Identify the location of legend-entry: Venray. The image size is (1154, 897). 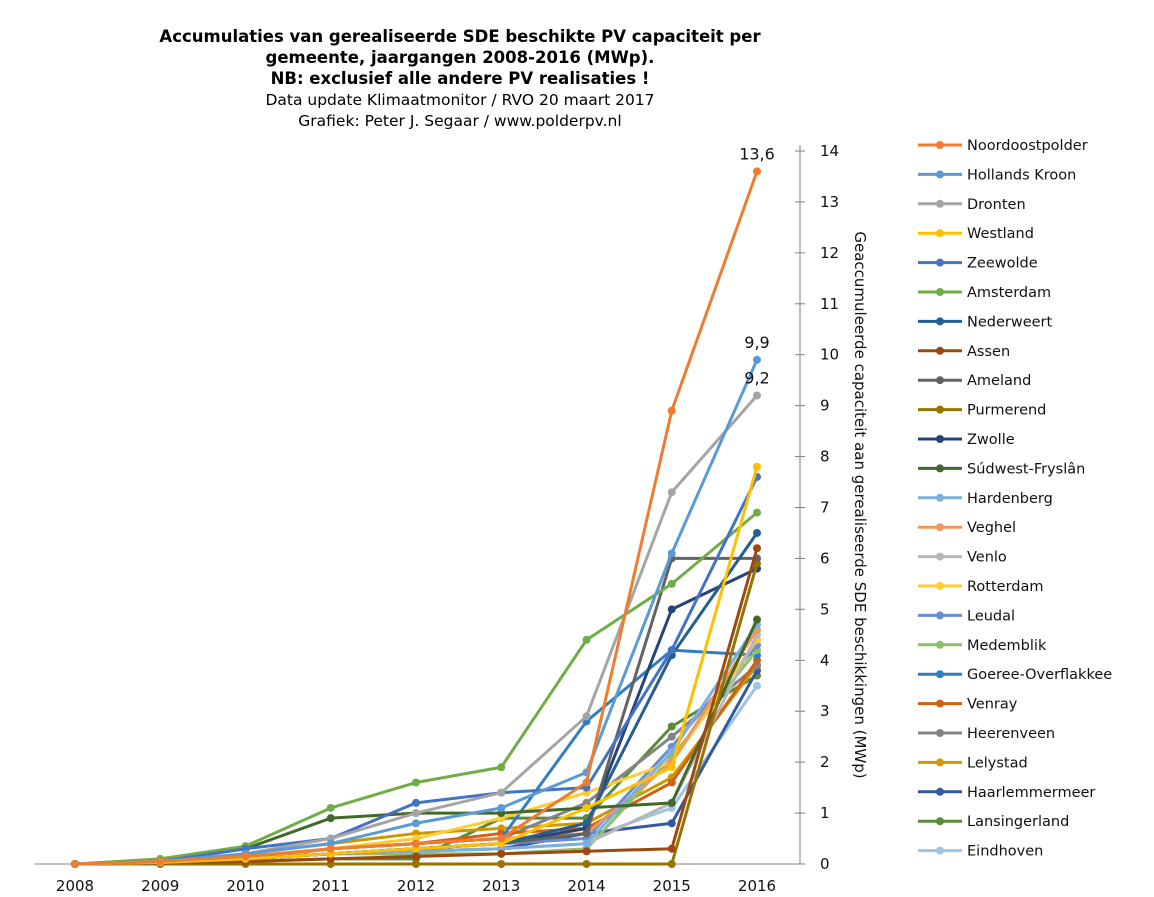
(968, 705).